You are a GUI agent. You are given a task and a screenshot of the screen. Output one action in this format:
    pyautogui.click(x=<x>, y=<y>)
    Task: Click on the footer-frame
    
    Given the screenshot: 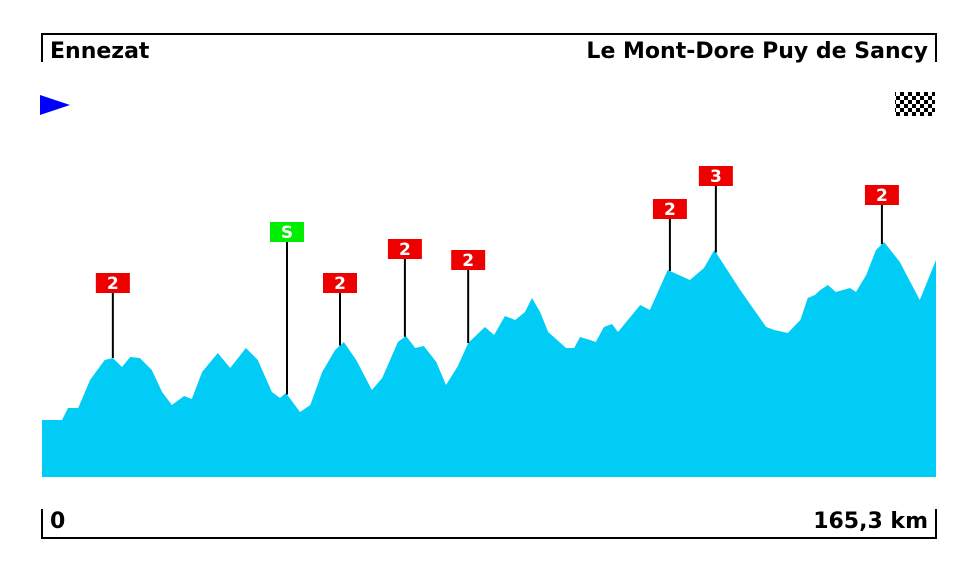 What is the action you would take?
    pyautogui.click(x=489, y=524)
    